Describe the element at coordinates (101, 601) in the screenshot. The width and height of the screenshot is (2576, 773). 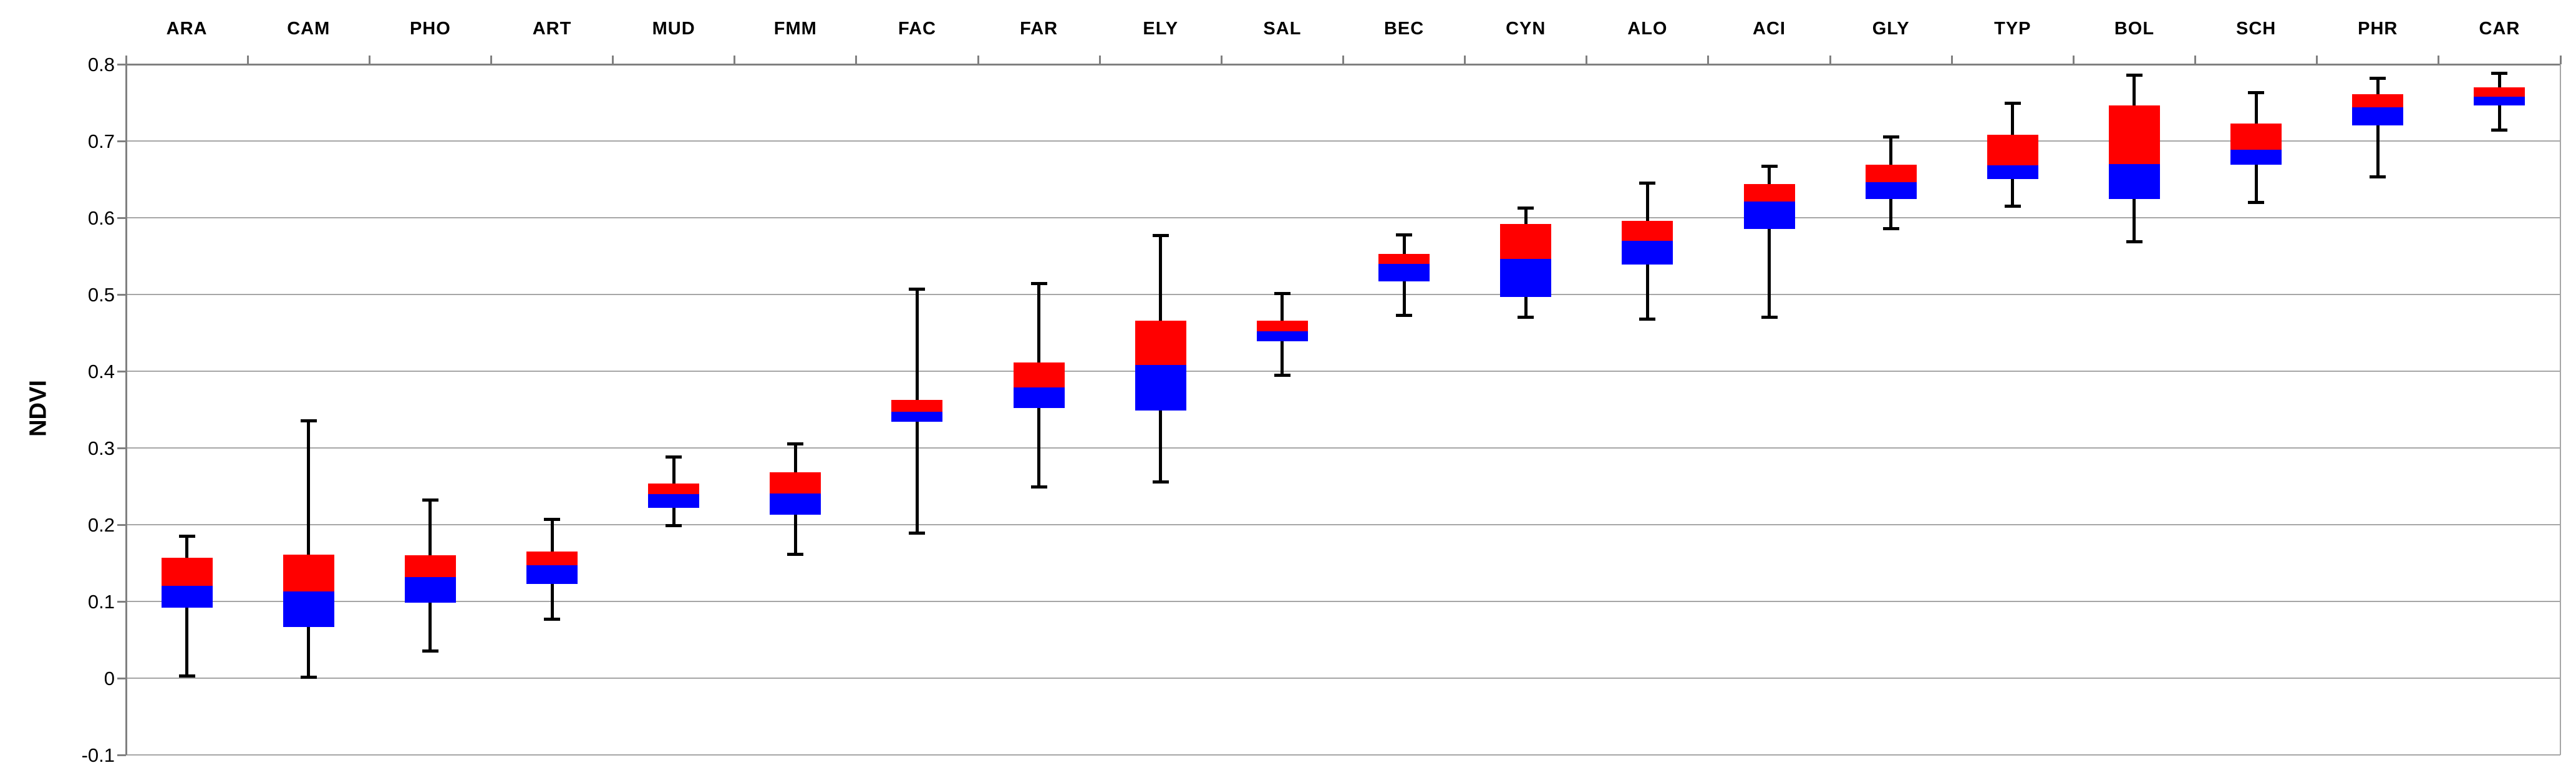
I see `y-tick-label: 0.1` at that location.